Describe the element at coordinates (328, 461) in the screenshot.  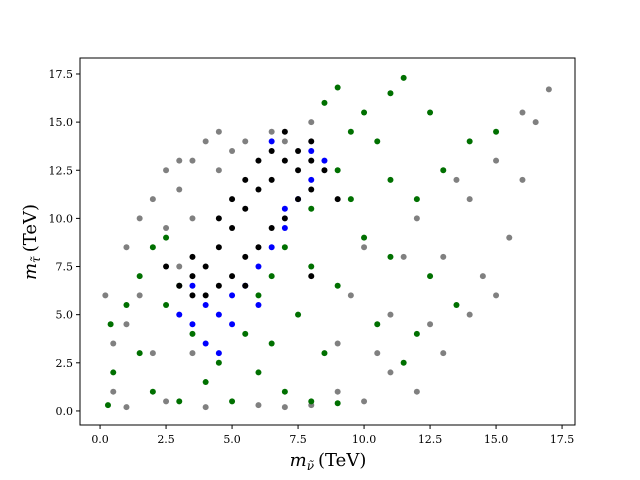
I see `x-axis-label: mν̃ (TeV)` at that location.